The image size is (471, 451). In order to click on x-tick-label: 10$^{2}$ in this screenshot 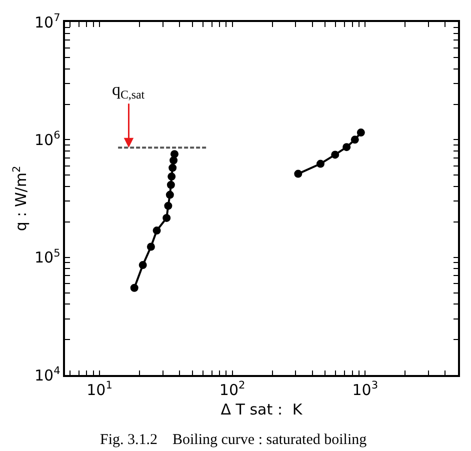, I will do `click(232, 389)`.